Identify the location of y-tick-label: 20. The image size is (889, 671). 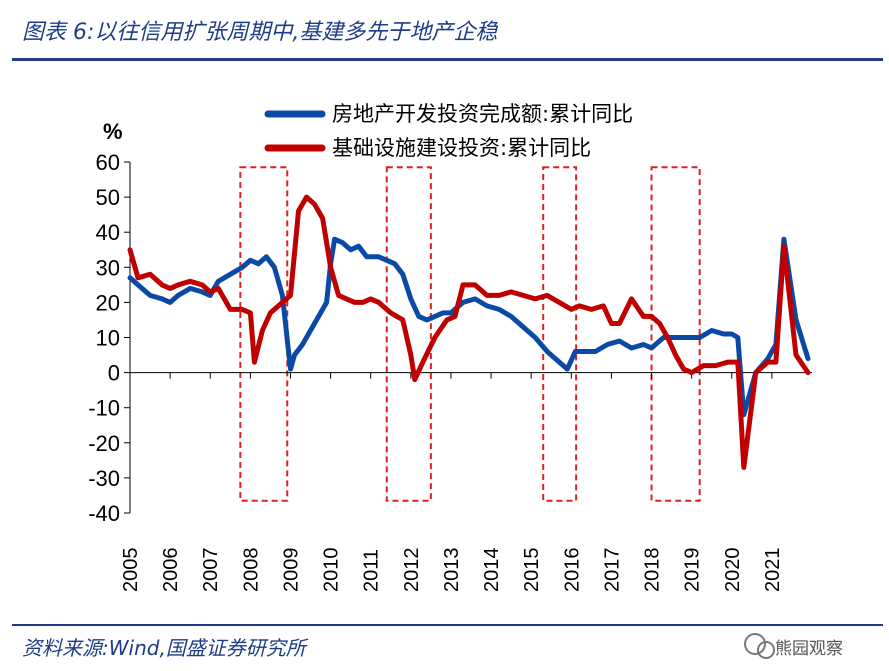
(108, 302).